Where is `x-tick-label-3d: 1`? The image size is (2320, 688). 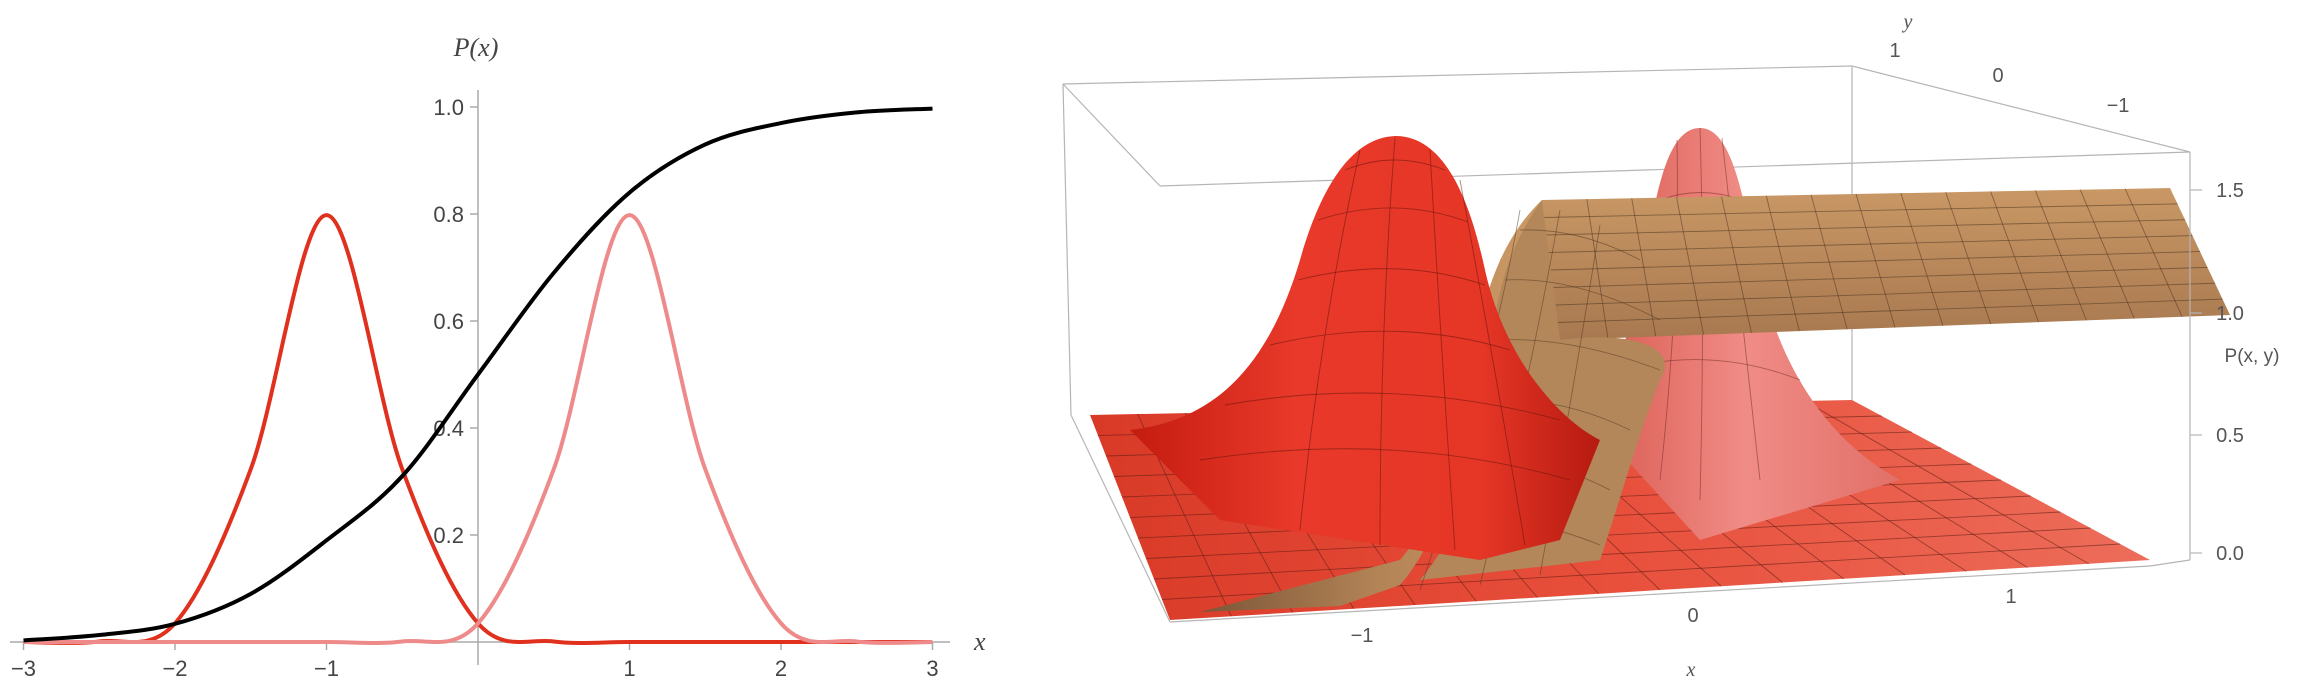 x-tick-label-3d: 1 is located at coordinates (2010, 597).